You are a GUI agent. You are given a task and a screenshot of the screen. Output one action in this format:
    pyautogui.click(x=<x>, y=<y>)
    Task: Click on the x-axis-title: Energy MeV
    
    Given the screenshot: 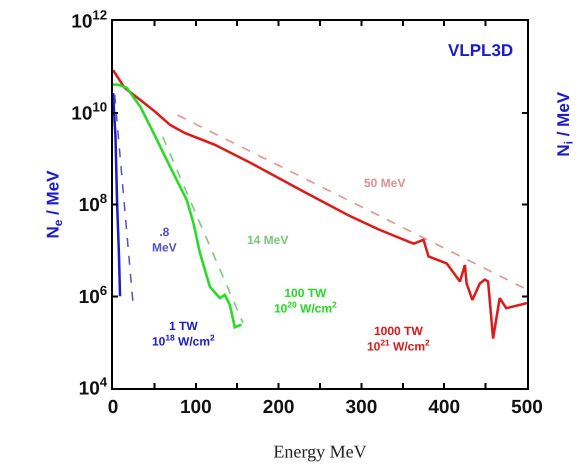 What is the action you would take?
    pyautogui.click(x=320, y=451)
    